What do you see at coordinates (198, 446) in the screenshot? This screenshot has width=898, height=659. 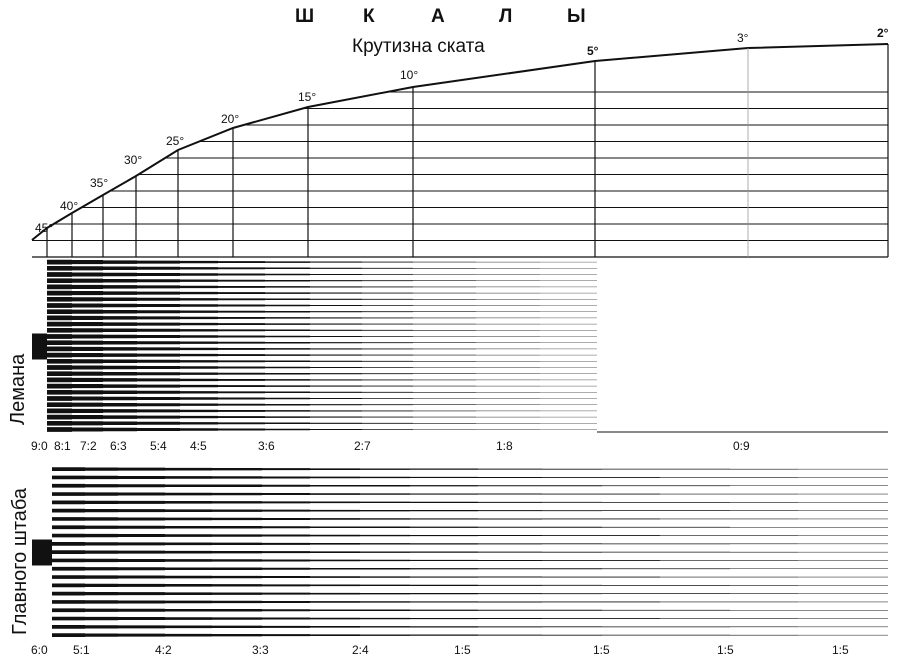 I see `ratio-label: 4:5` at bounding box center [198, 446].